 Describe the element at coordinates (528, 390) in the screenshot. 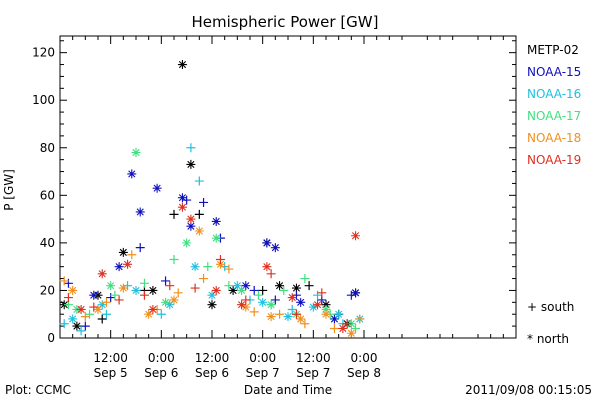

I see `plot-timestamp: 2011/09/08 00:15:05` at that location.